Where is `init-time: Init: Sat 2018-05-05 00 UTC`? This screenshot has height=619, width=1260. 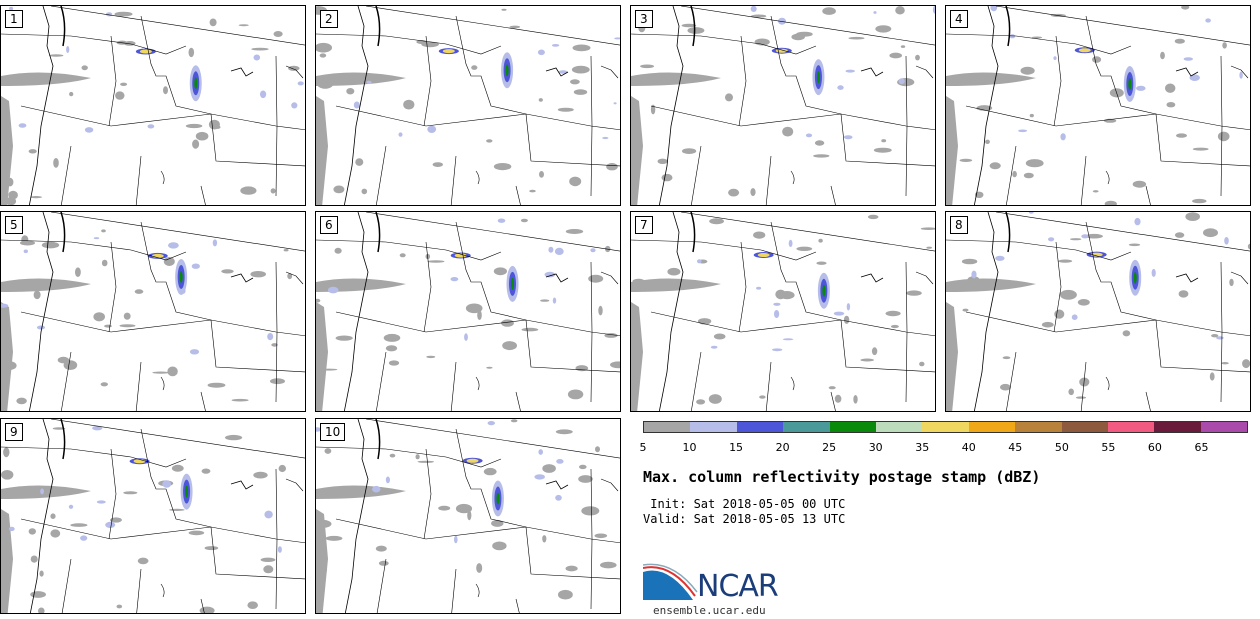 init-time: Init: Sat 2018-05-05 00 UTC is located at coordinates (744, 504).